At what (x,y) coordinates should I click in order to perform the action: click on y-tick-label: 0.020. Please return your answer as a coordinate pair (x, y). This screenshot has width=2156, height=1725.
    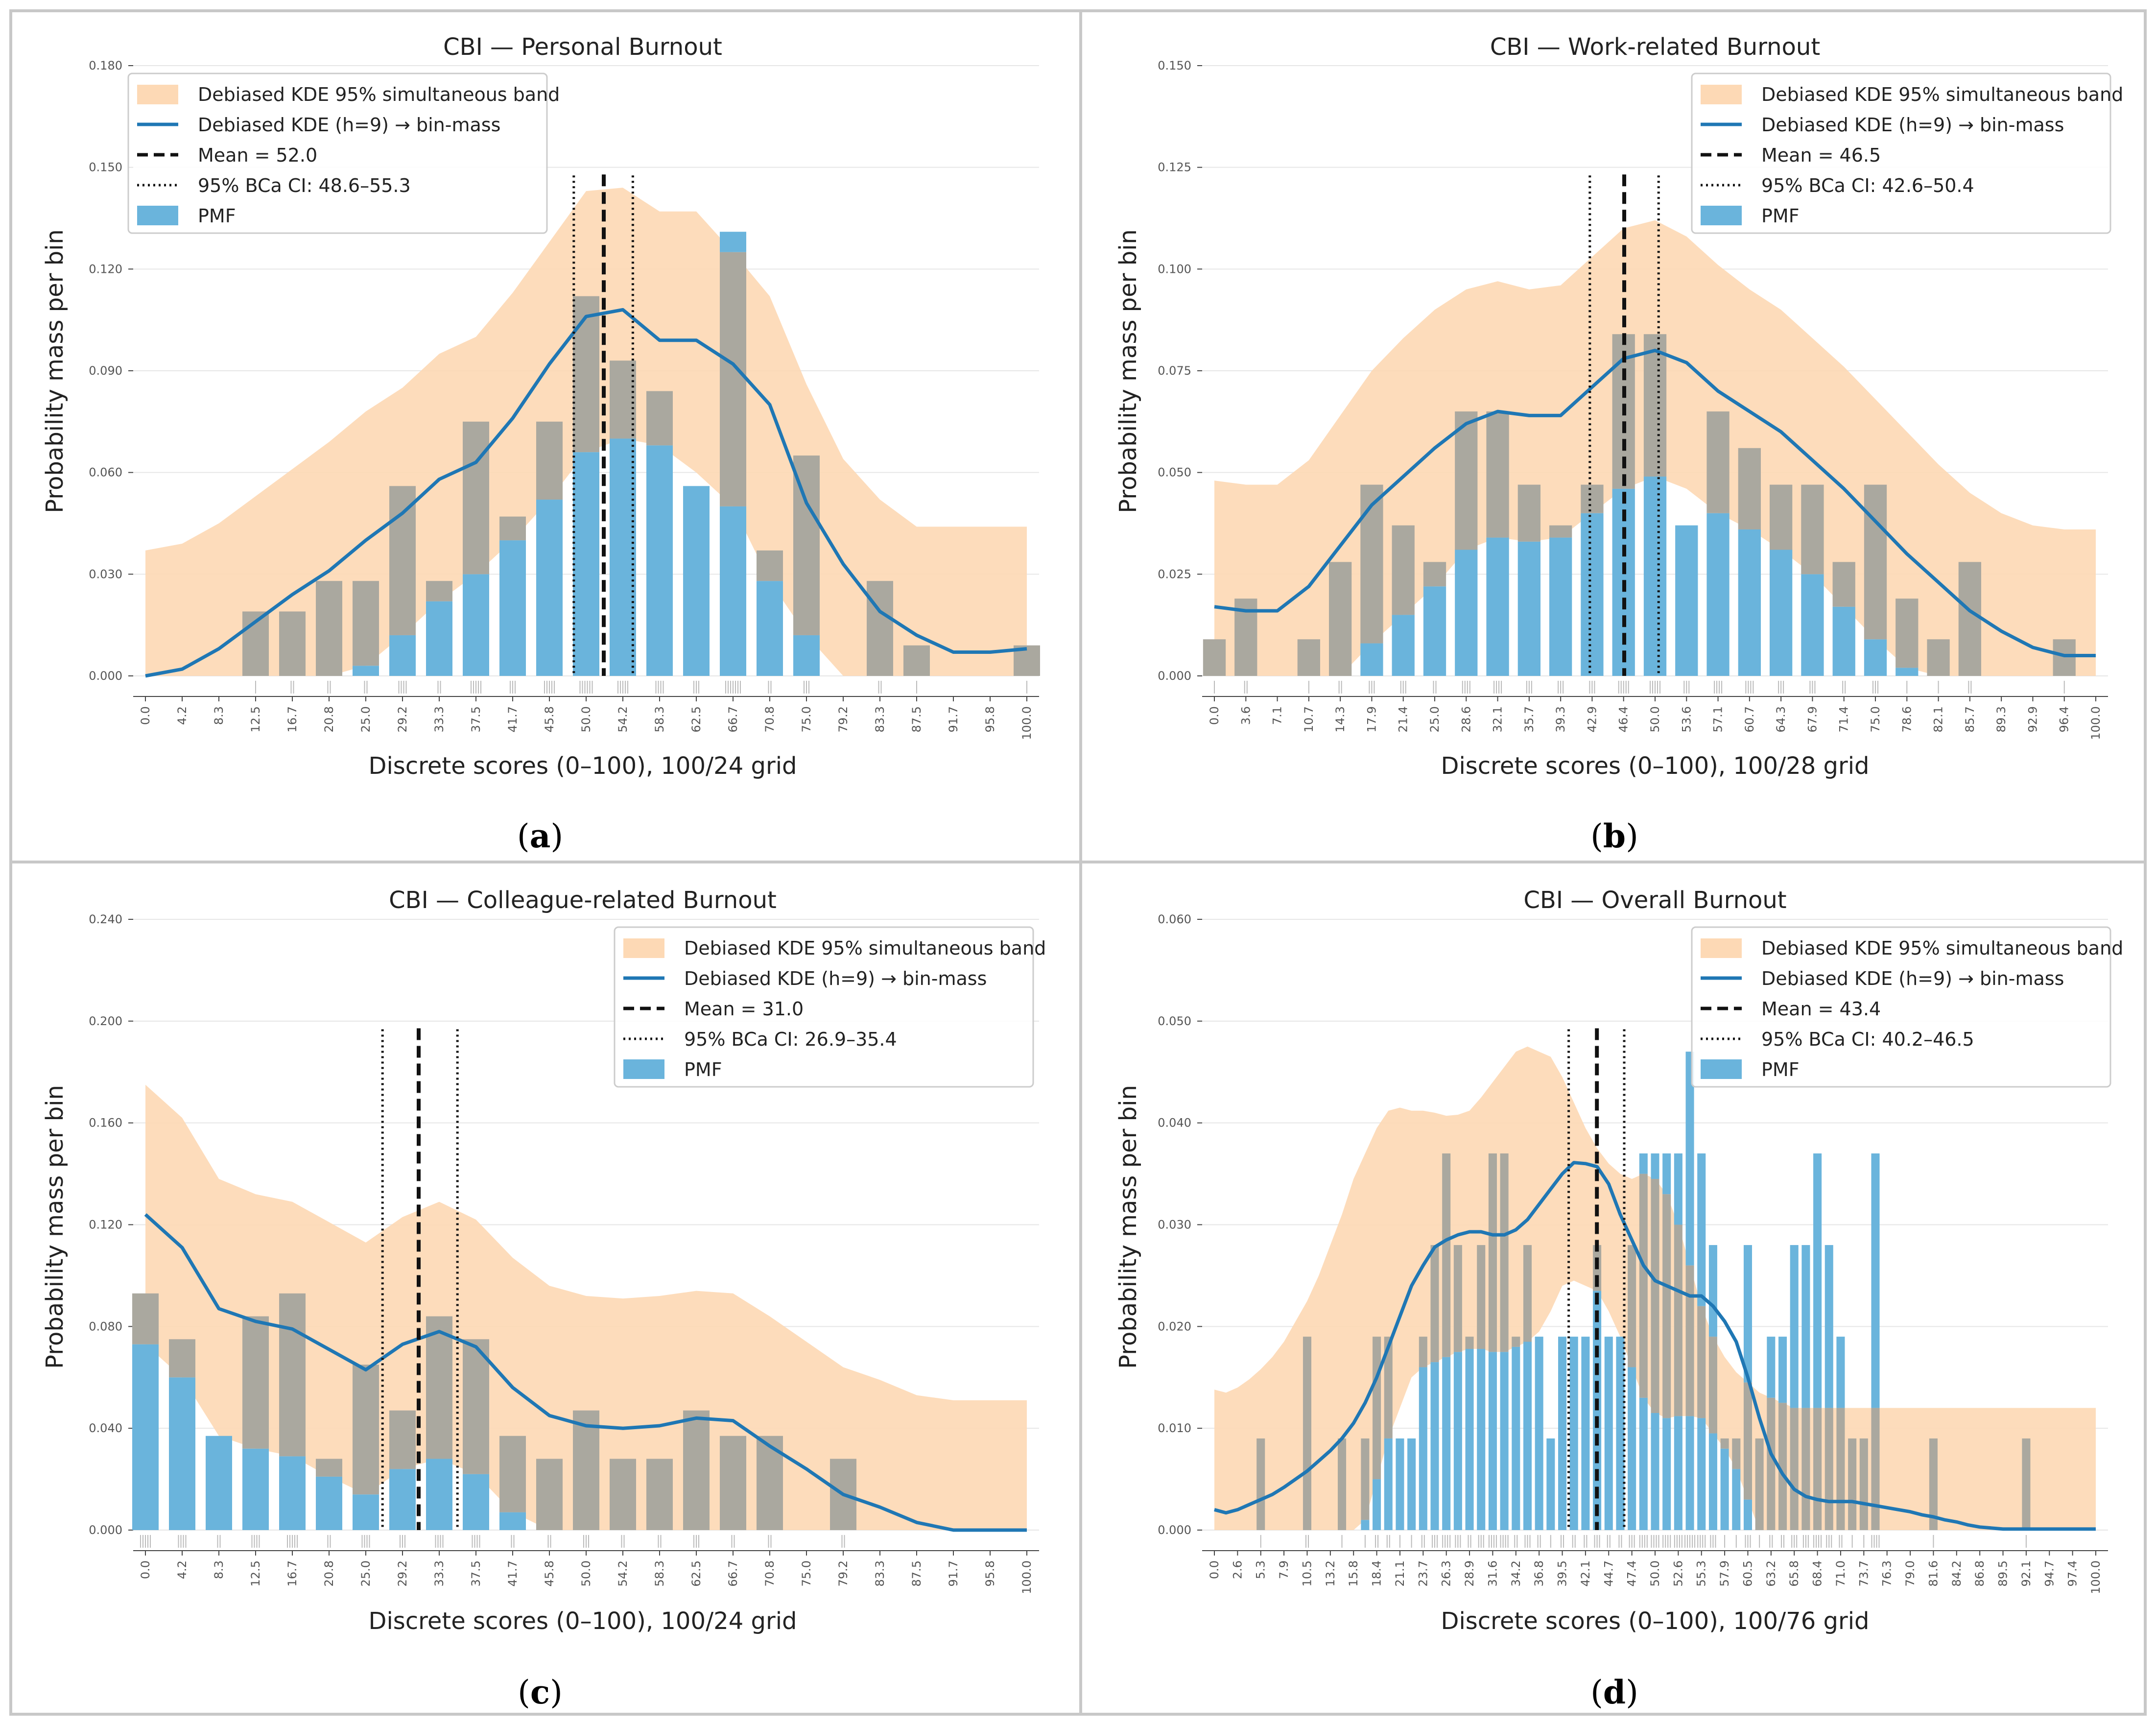
    Looking at the image, I should click on (1174, 1326).